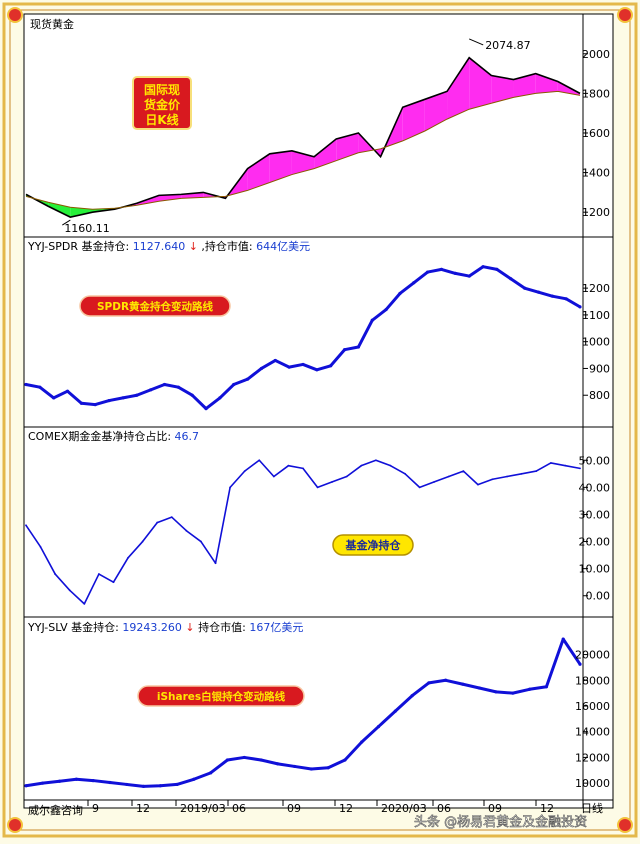 The image size is (640, 844). Describe the element at coordinates (596, 133) in the screenshot. I see `y-tick-label: 1600` at that location.